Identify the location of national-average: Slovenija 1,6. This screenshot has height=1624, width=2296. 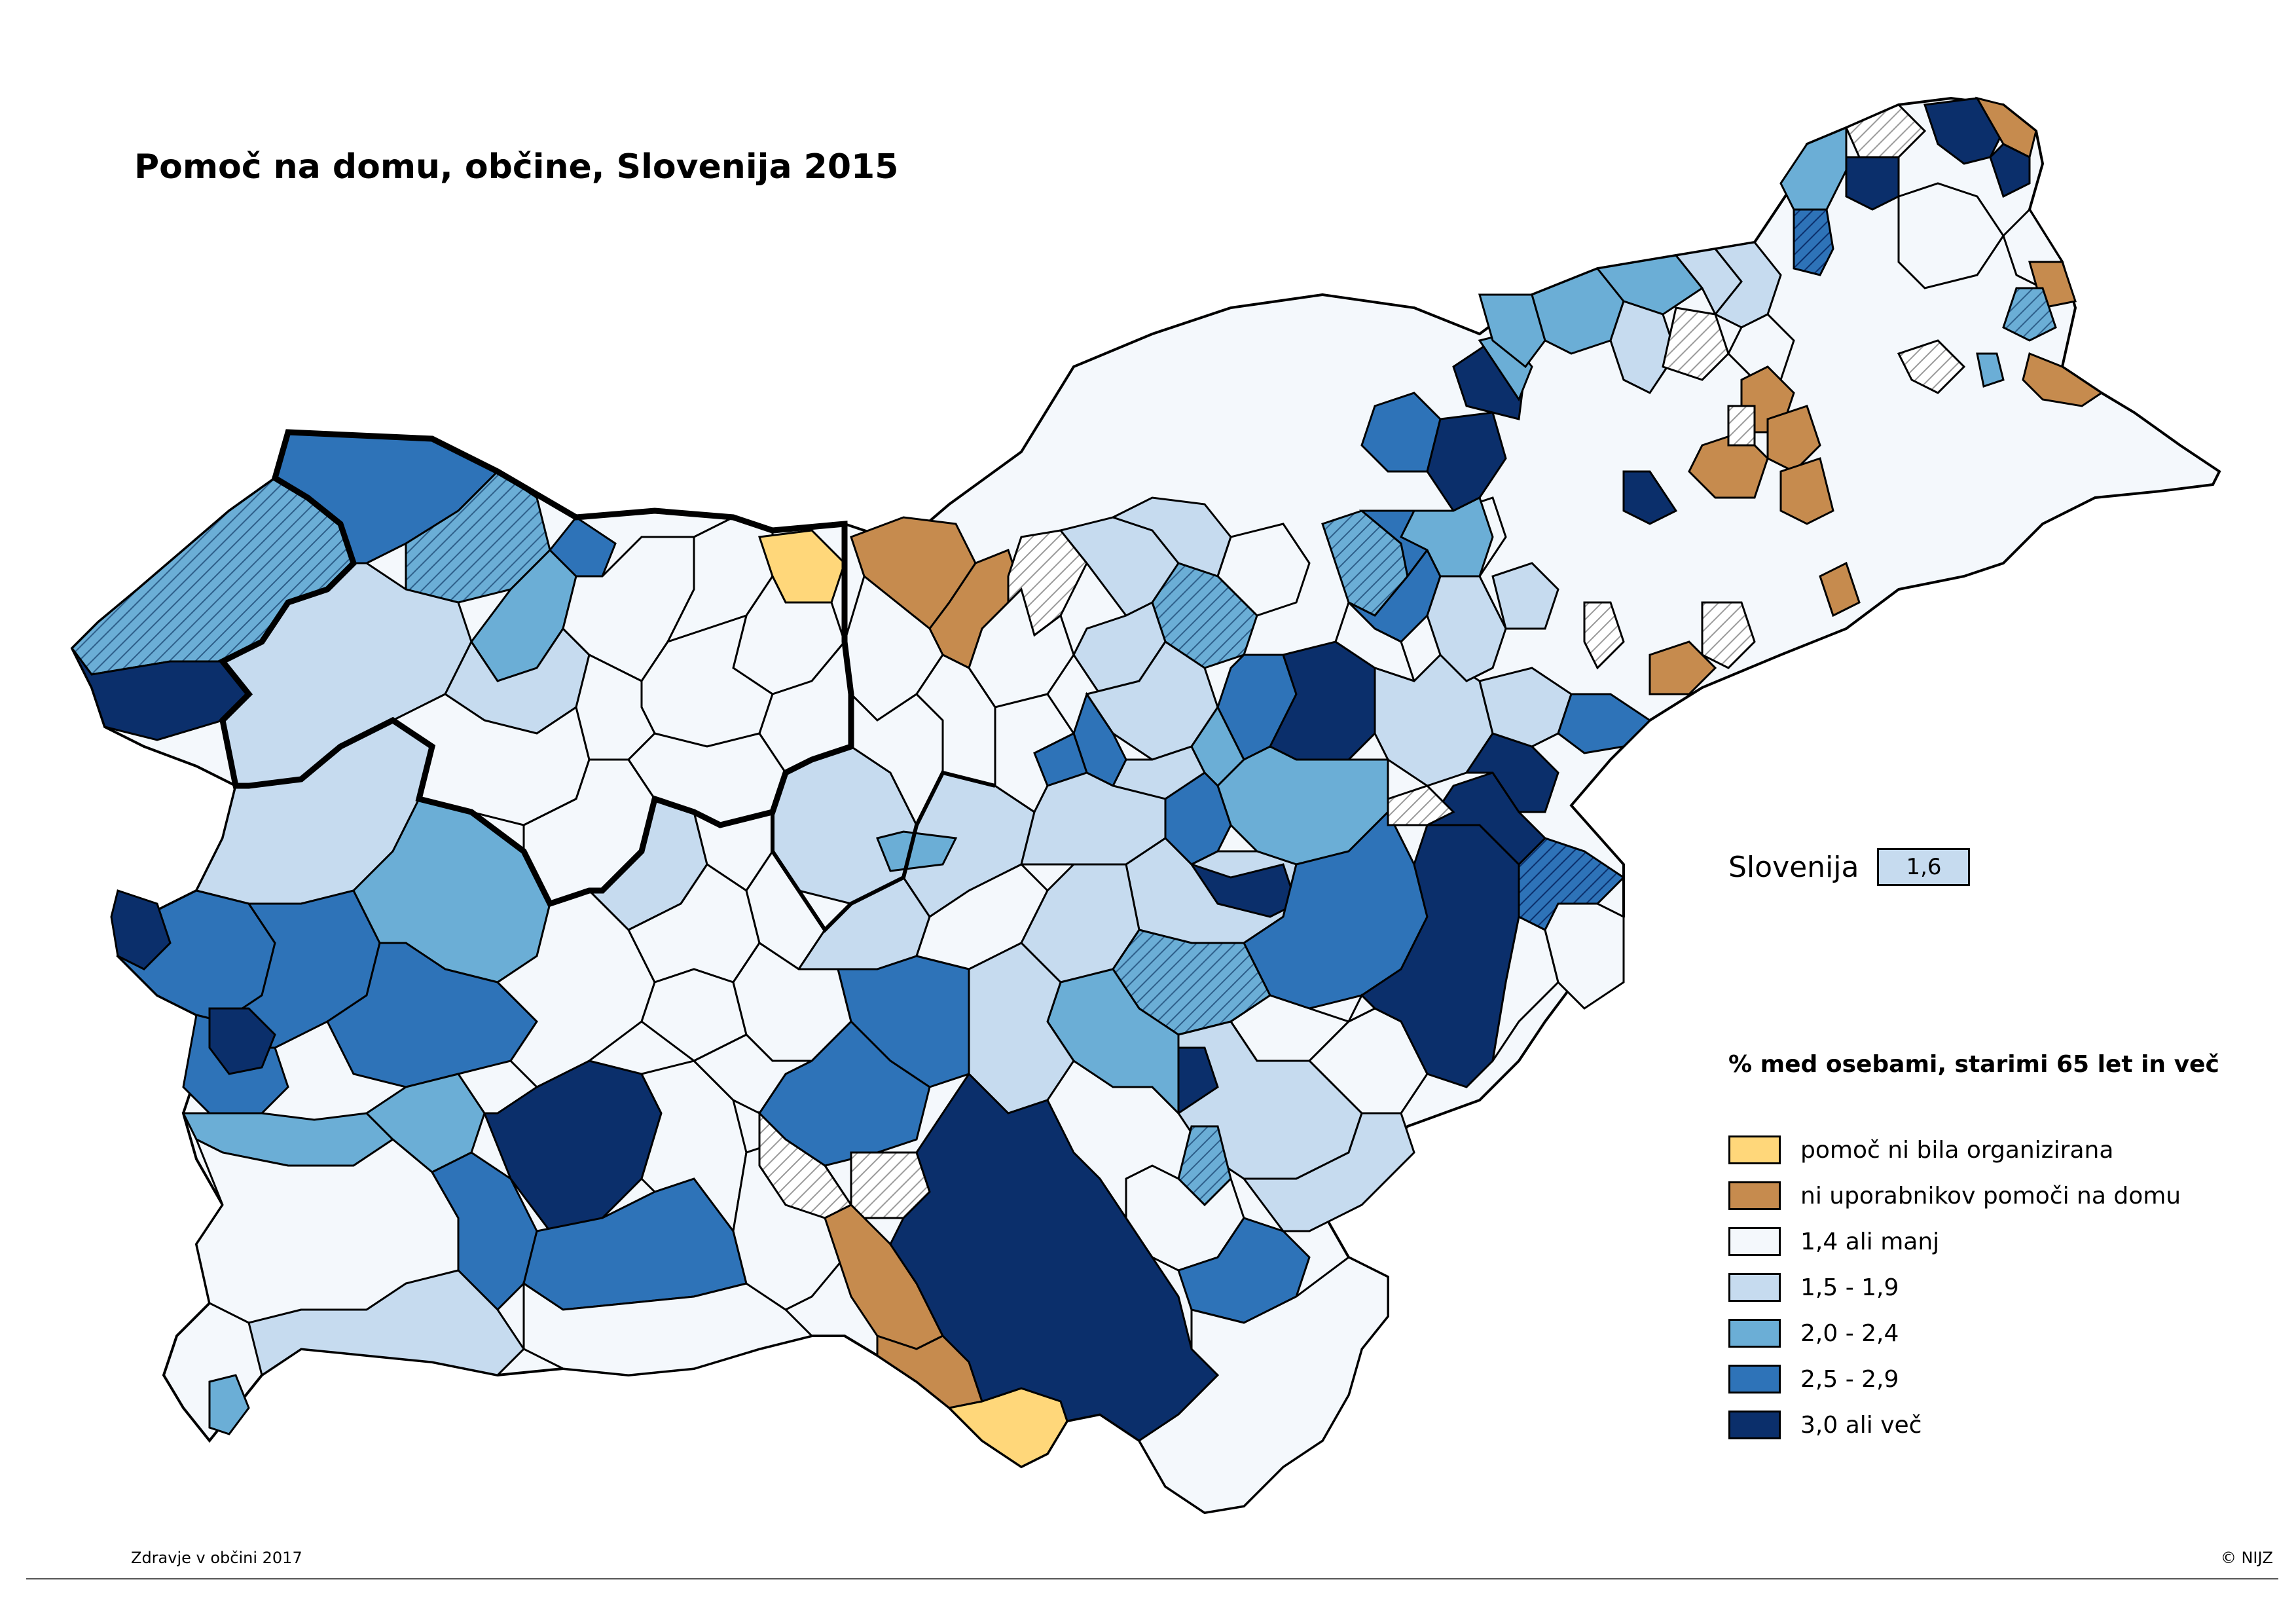
(1849, 867).